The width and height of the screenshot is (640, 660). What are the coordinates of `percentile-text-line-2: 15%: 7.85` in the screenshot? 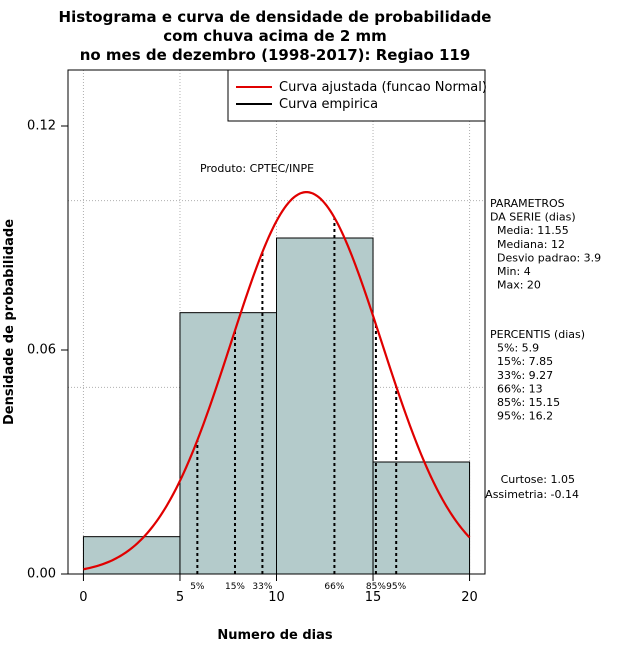 It's located at (521, 361).